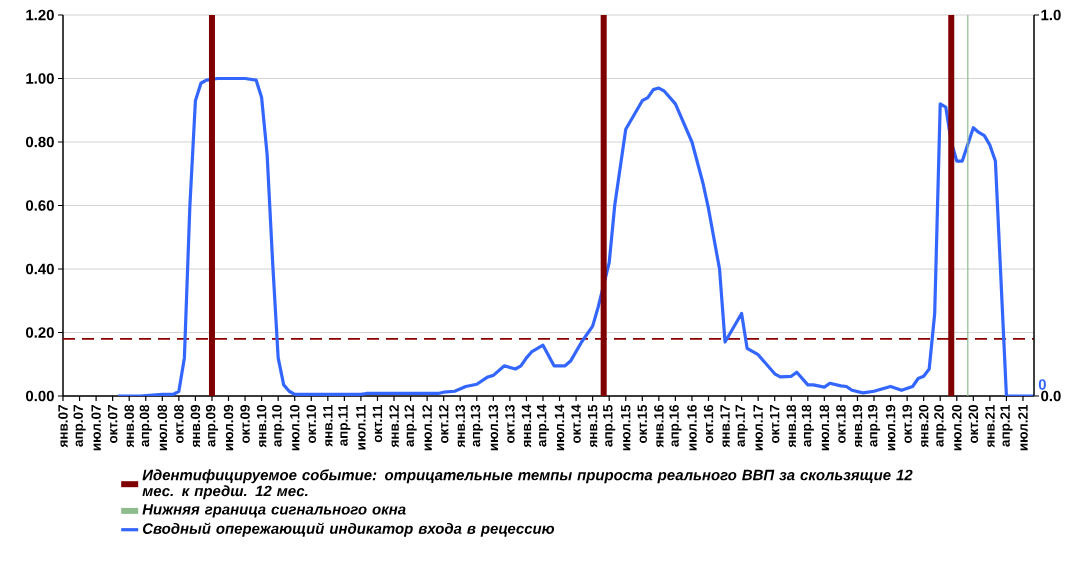 The height and width of the screenshot is (567, 1075). Describe the element at coordinates (212, 426) in the screenshot. I see `x-tick-label: апр.09` at that location.